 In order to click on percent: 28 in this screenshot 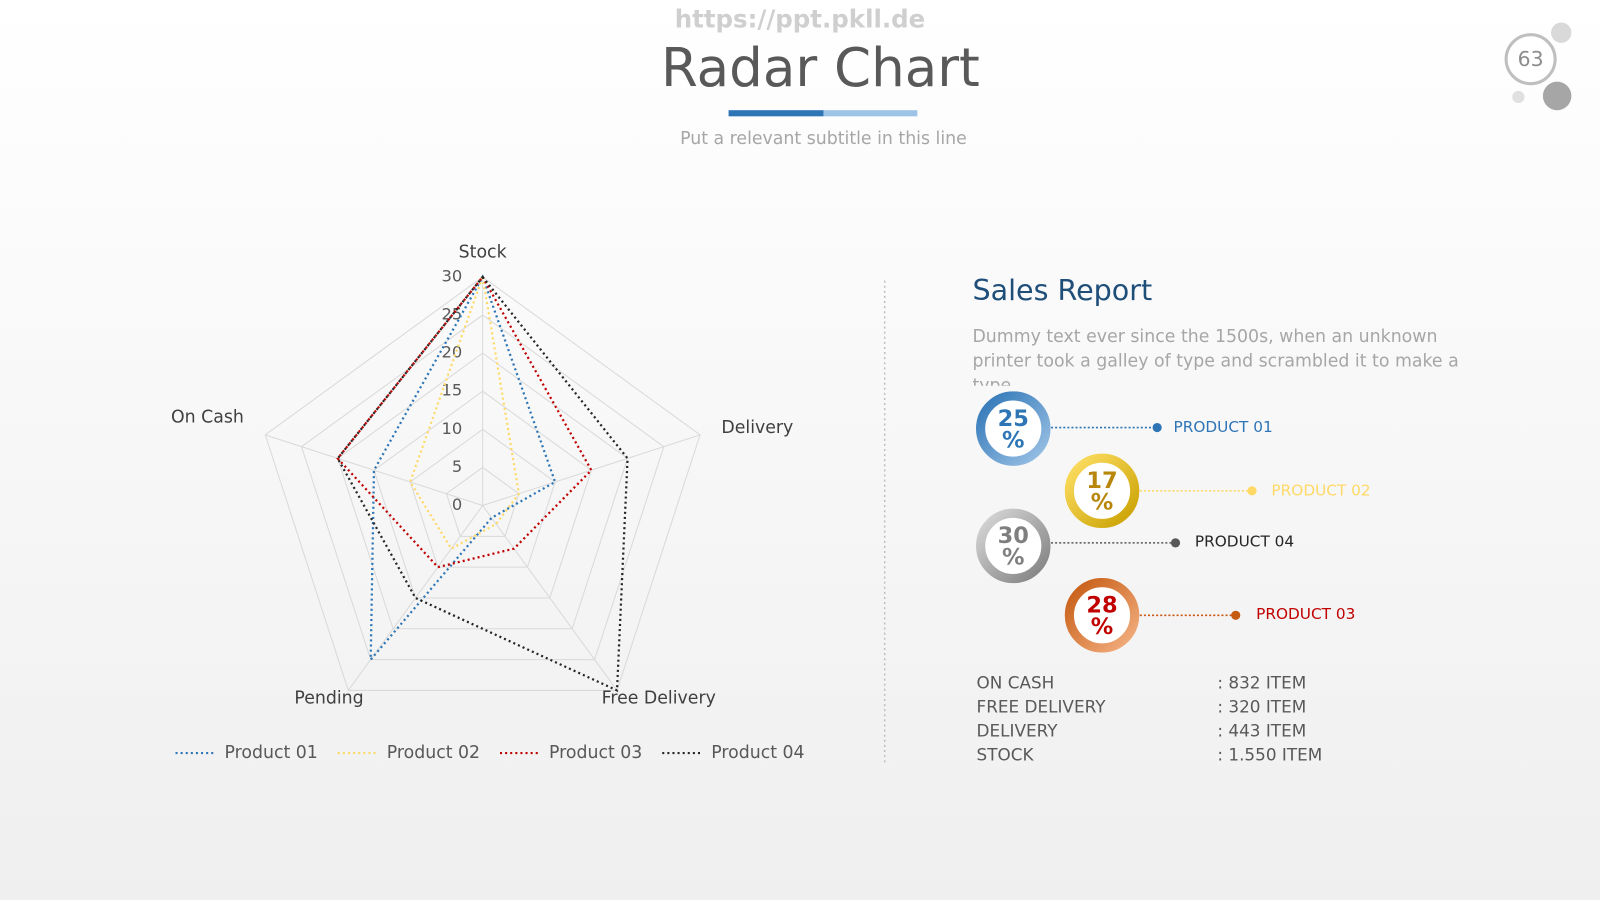, I will do `click(1101, 606)`.